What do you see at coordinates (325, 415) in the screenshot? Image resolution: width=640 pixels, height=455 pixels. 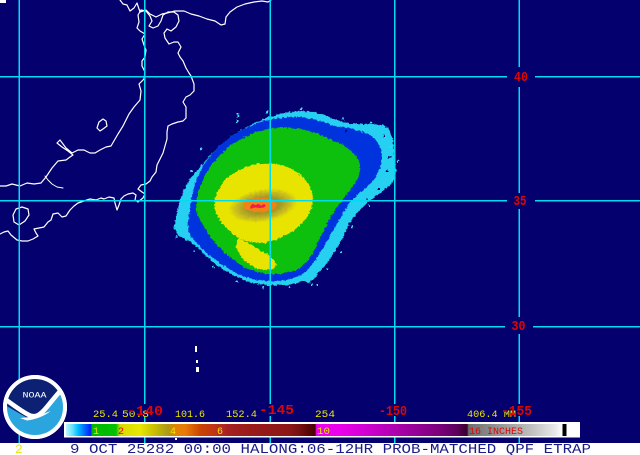 I see `svg-text: 254` at bounding box center [325, 415].